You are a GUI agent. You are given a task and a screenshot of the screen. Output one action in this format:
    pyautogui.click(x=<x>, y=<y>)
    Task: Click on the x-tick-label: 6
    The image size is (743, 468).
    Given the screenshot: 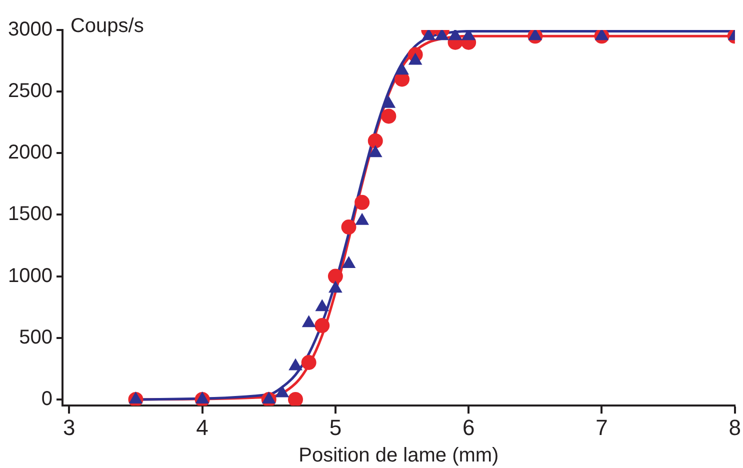 What is the action you would take?
    pyautogui.click(x=468, y=427)
    